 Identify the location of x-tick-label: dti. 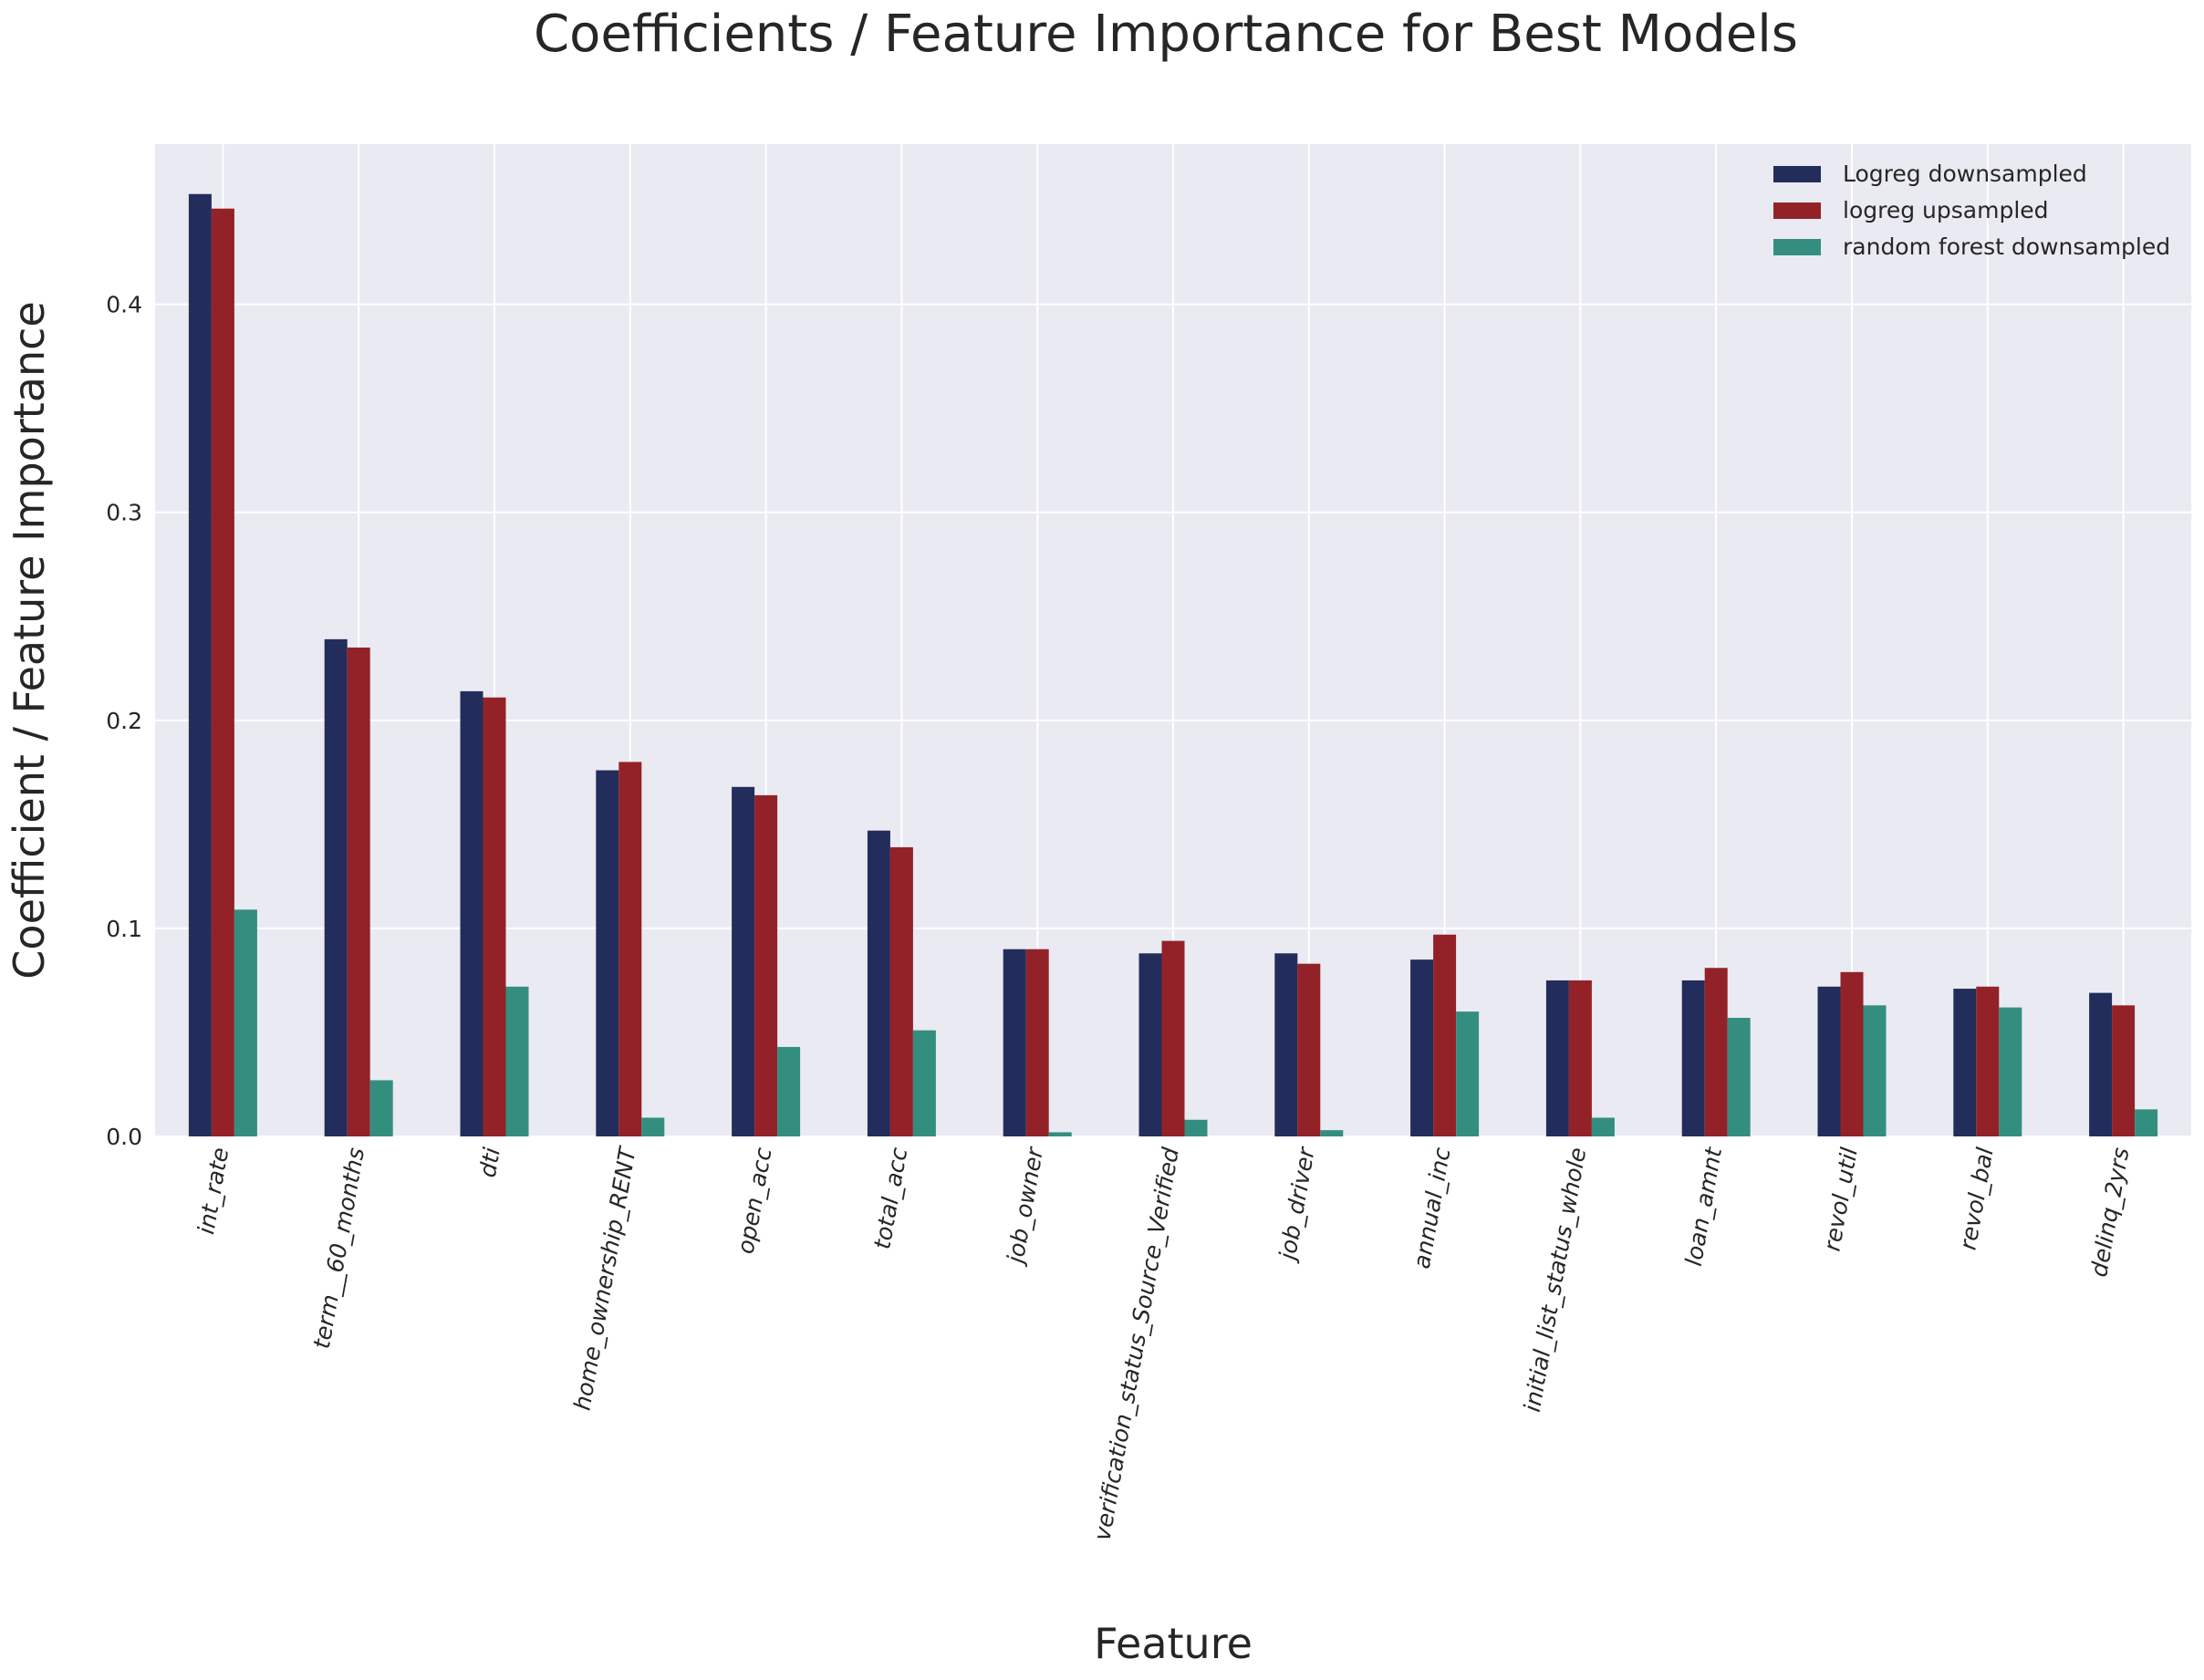
(489, 1162).